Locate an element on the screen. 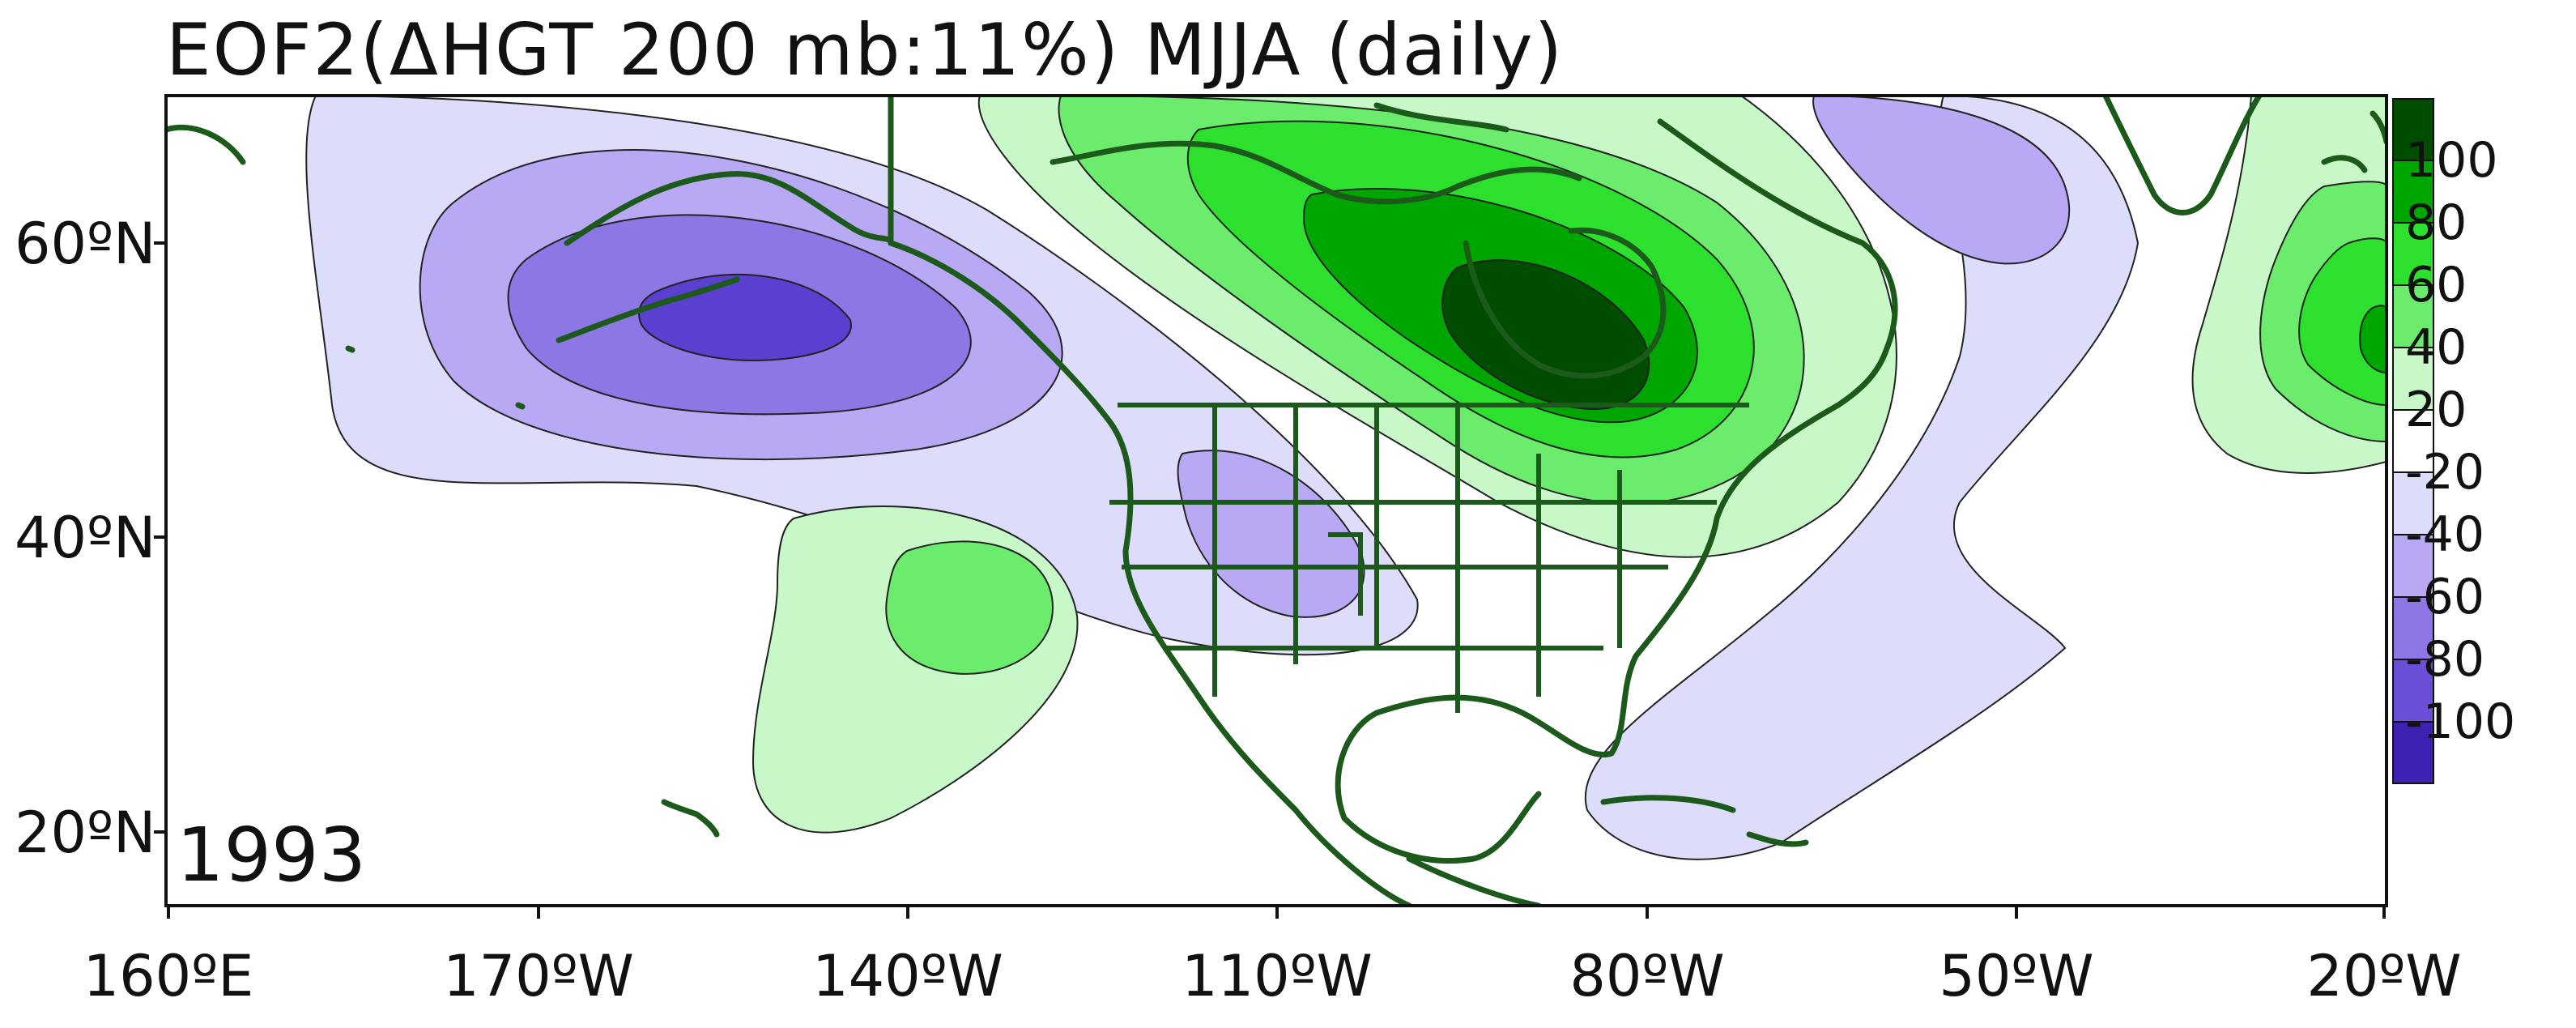 The height and width of the screenshot is (1028, 2576). lat-label-60n: 60ºN is located at coordinates (85, 244).